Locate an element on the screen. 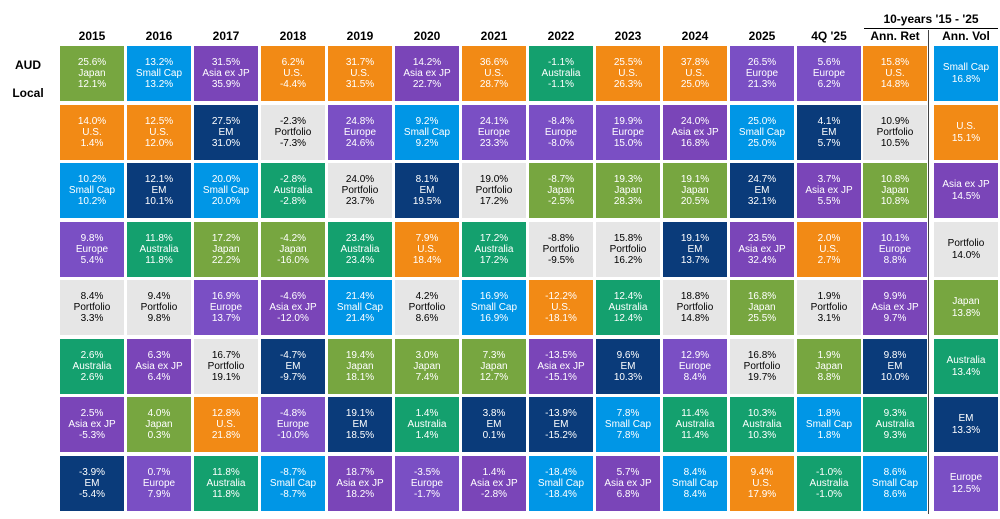  cell-text: 28.3% is located at coordinates (628, 201).